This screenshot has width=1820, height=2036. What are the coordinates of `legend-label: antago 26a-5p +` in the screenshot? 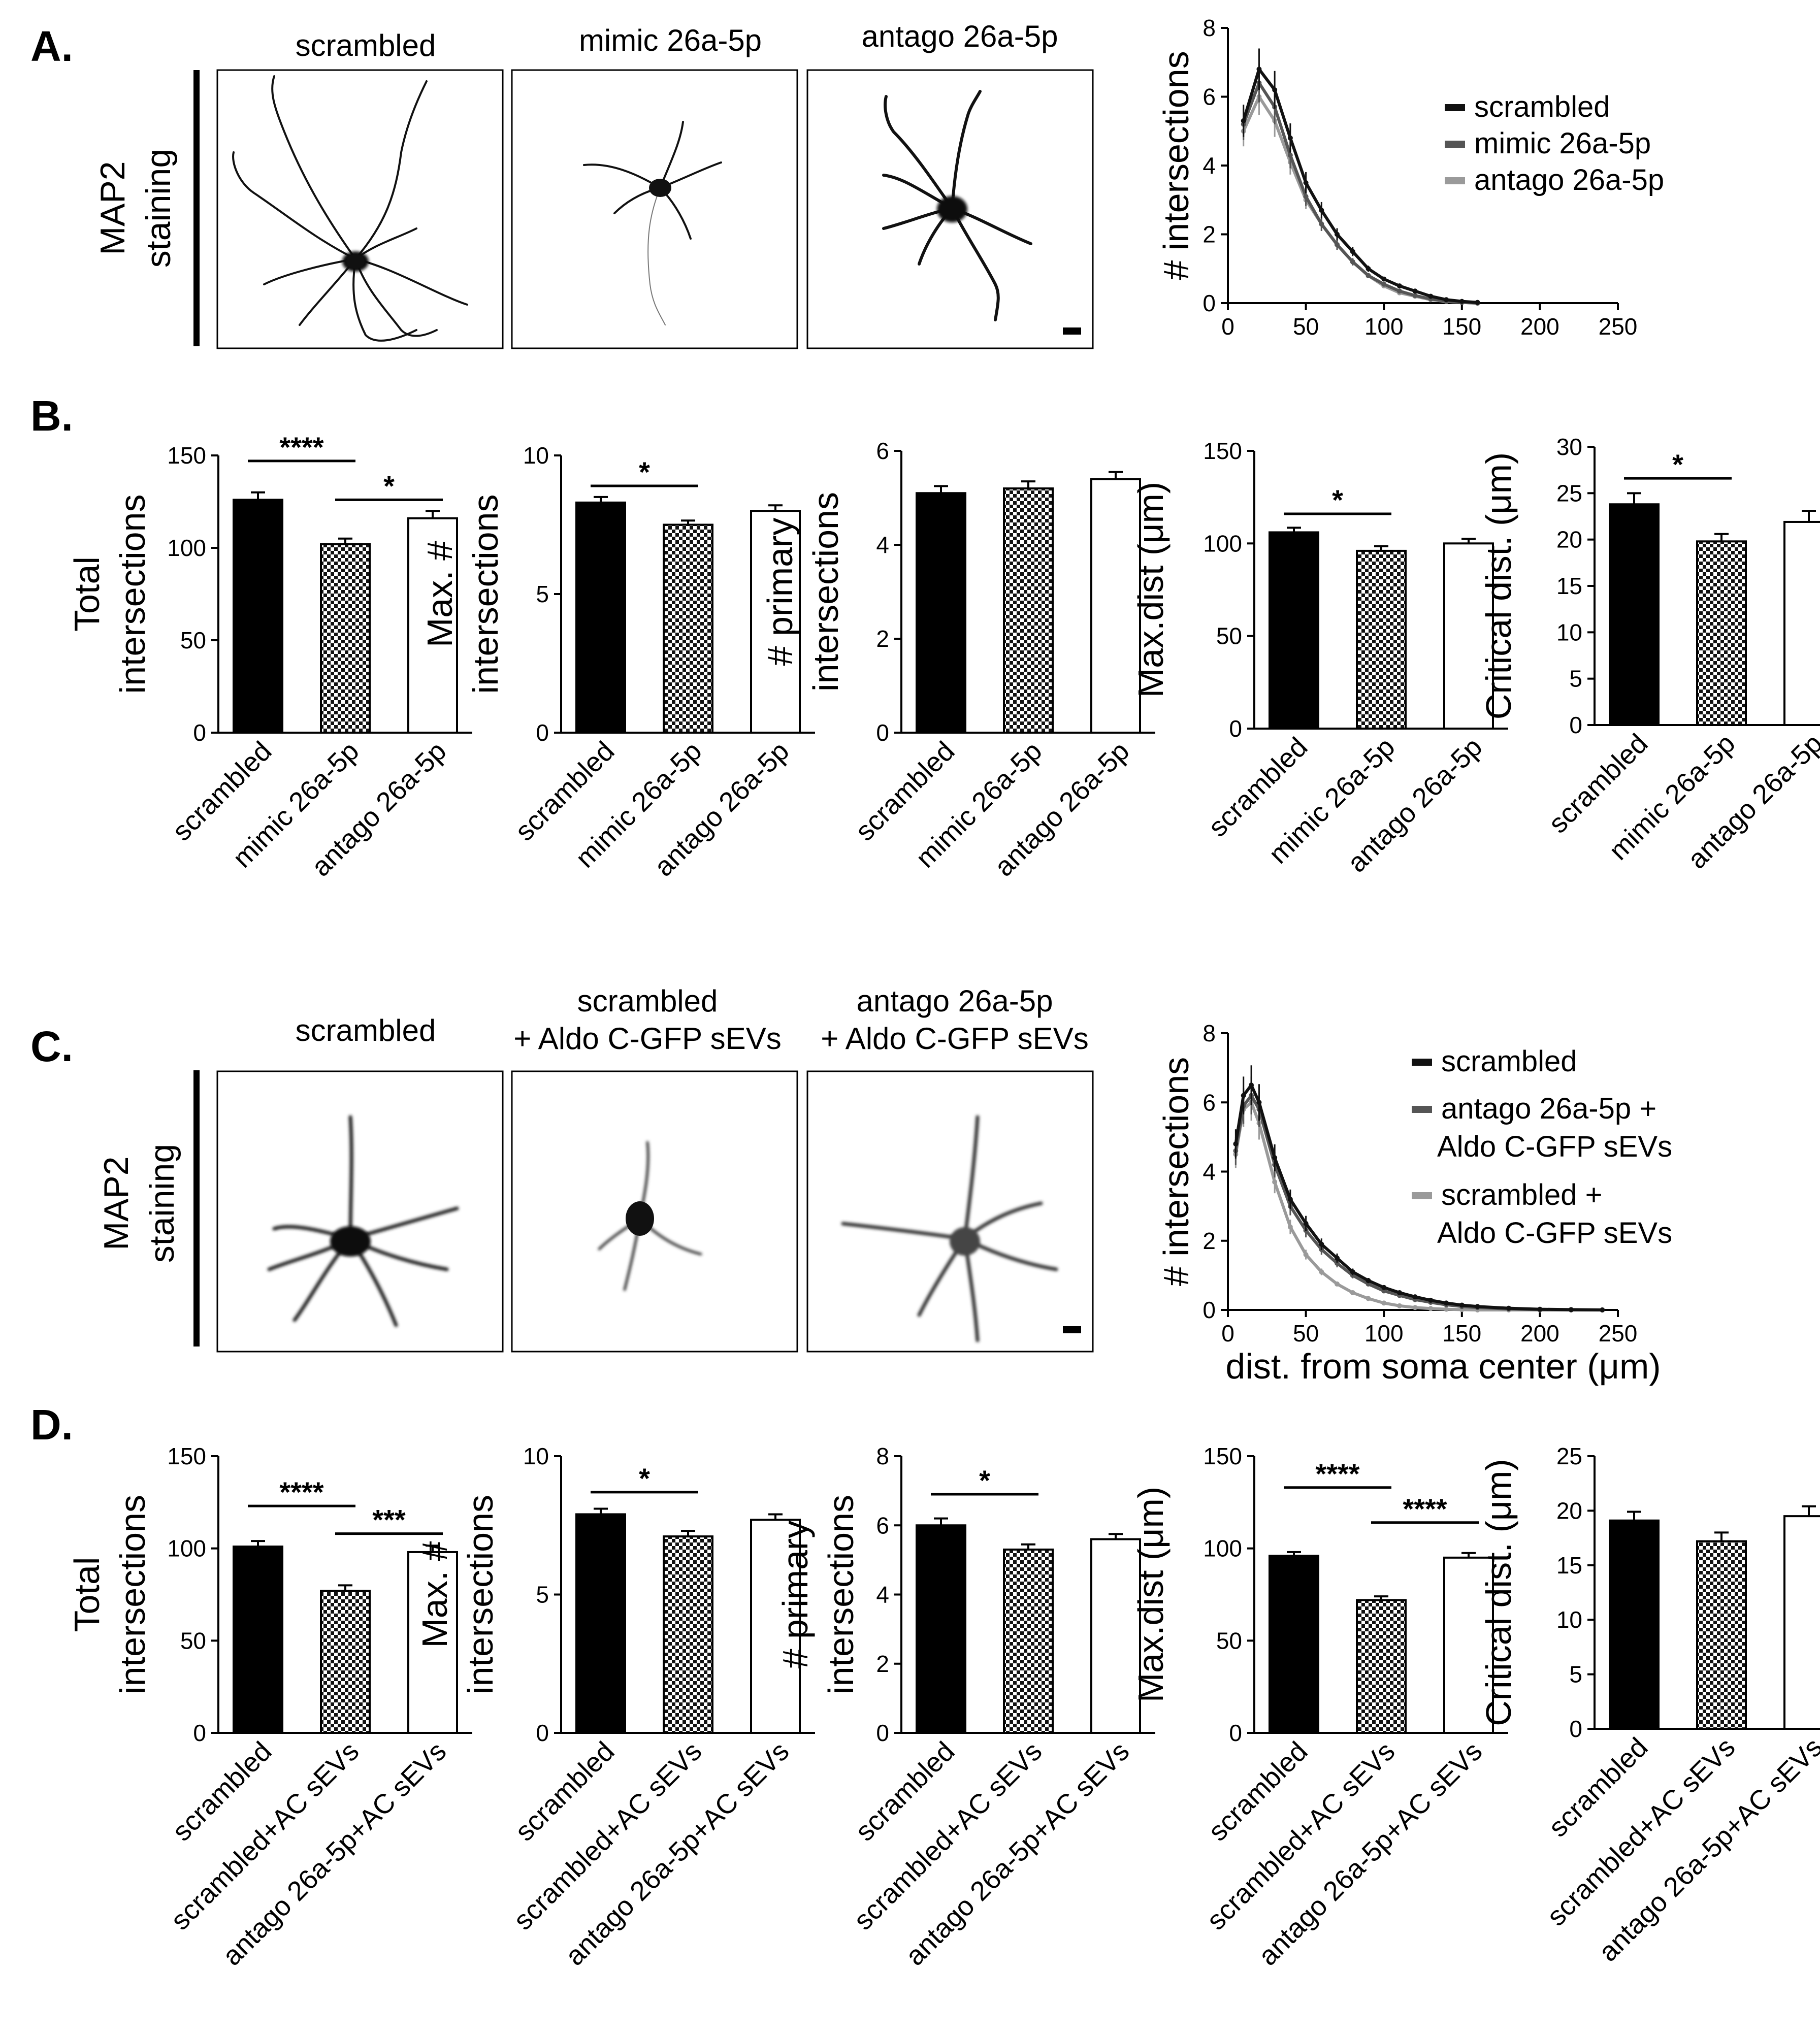 It's located at (1549, 1108).